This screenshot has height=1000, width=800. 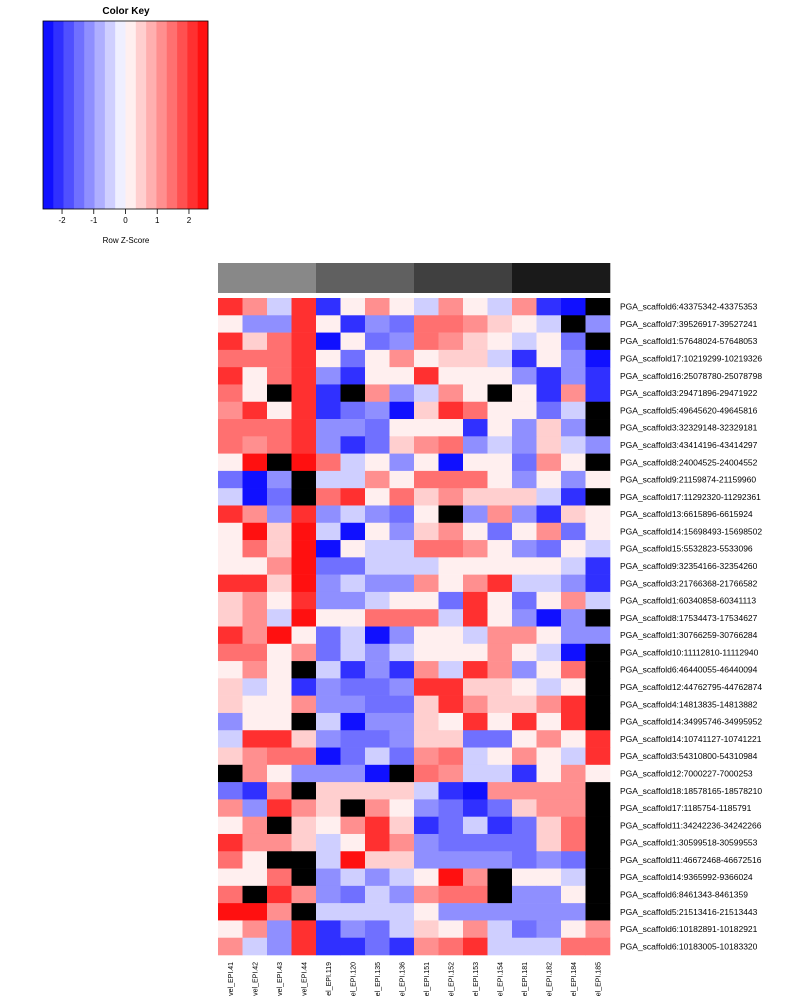 I want to click on color-key-tick-label: -2, so click(x=62, y=220).